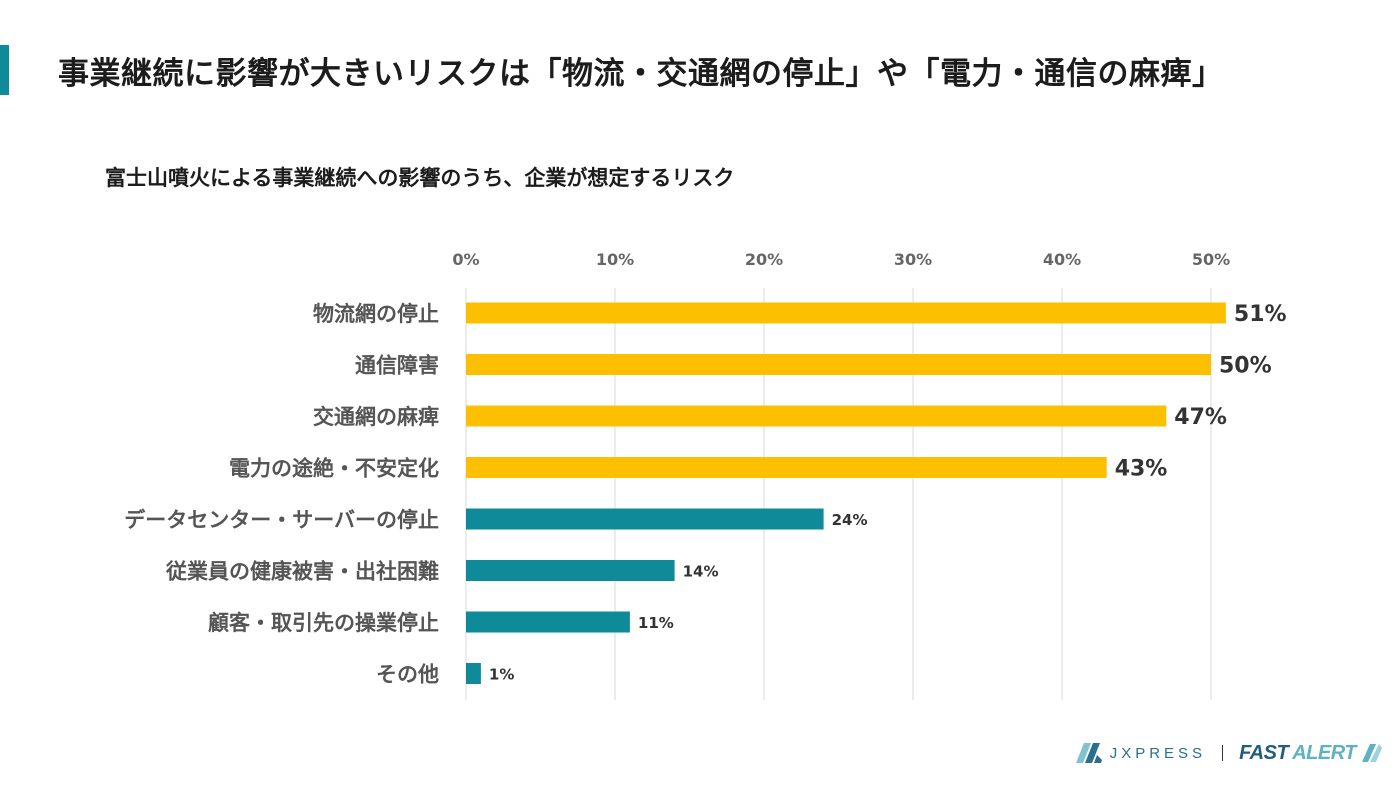 The width and height of the screenshot is (1400, 788). What do you see at coordinates (1264, 752) in the screenshot?
I see `fastalert-logo-fast: FAST` at bounding box center [1264, 752].